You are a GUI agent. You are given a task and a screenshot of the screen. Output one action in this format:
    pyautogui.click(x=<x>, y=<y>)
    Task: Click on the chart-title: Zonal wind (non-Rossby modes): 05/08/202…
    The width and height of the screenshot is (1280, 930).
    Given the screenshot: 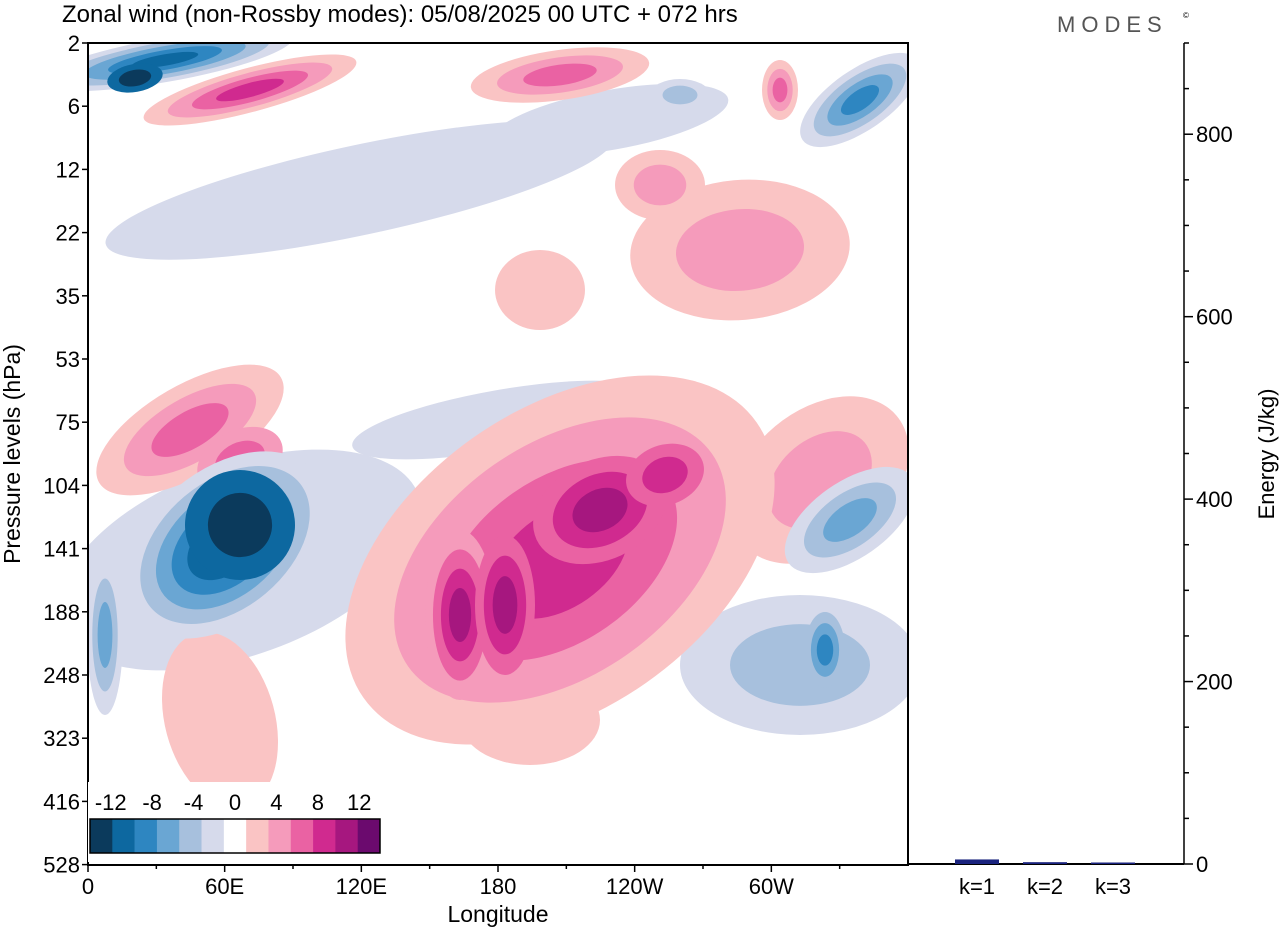 What is the action you would take?
    pyautogui.click(x=400, y=14)
    